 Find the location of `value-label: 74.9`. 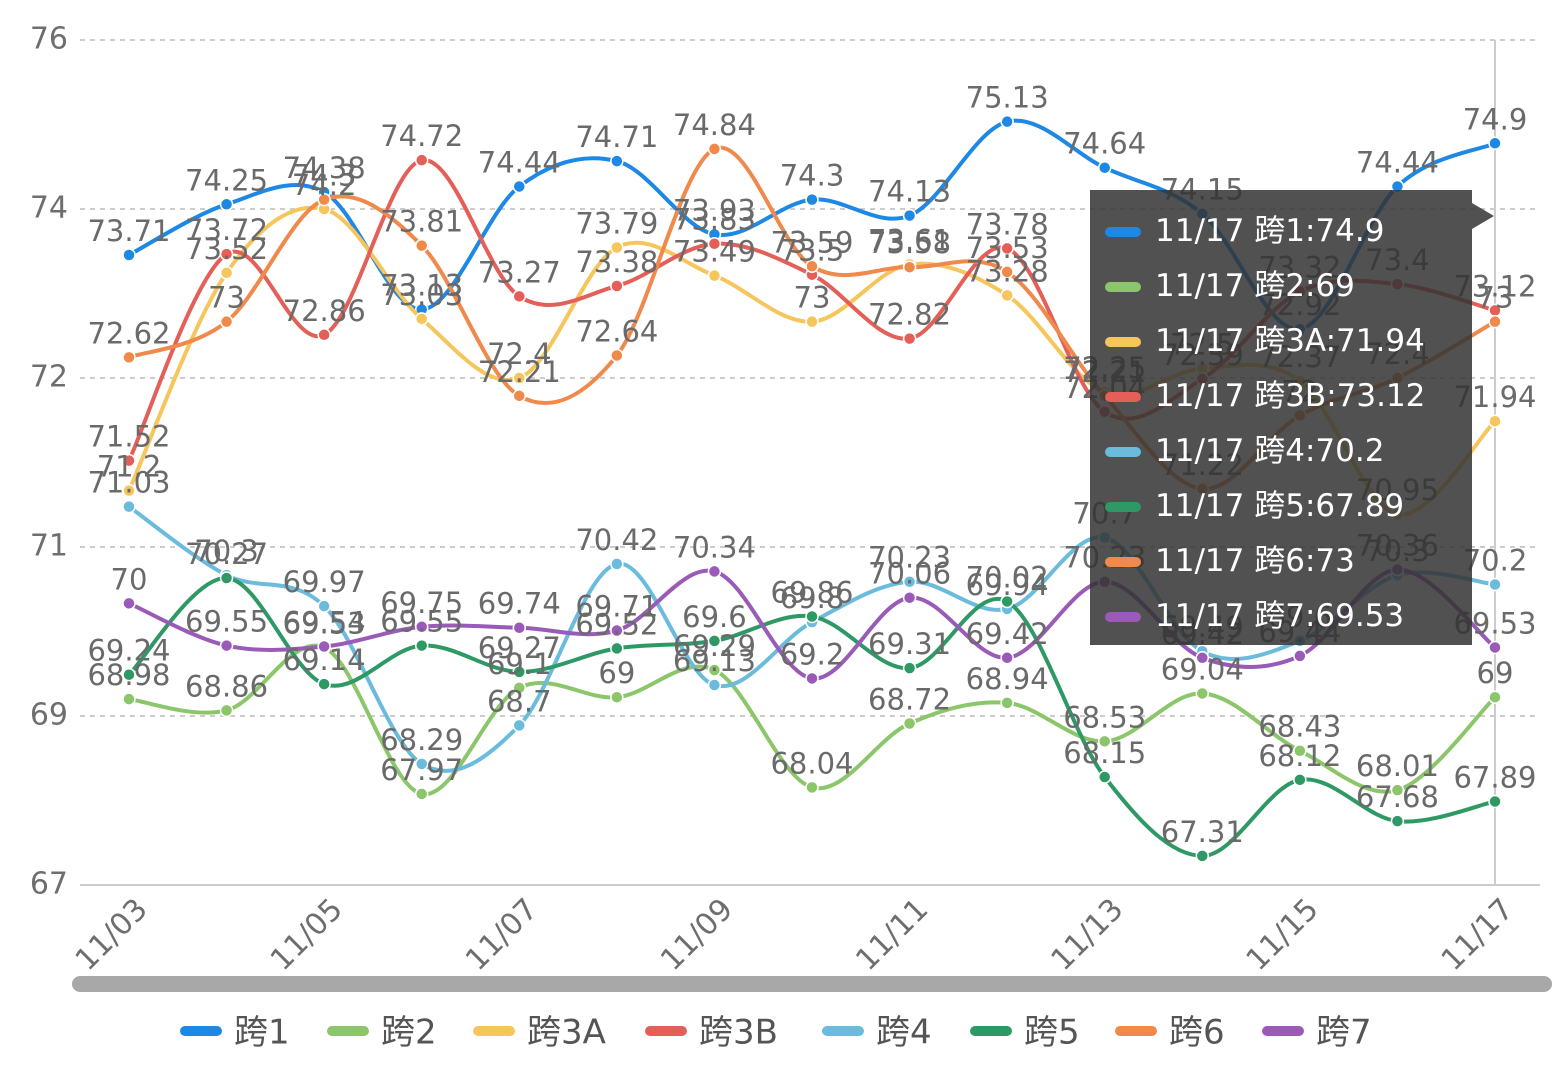

value-label: 74.9 is located at coordinates (1495, 119).